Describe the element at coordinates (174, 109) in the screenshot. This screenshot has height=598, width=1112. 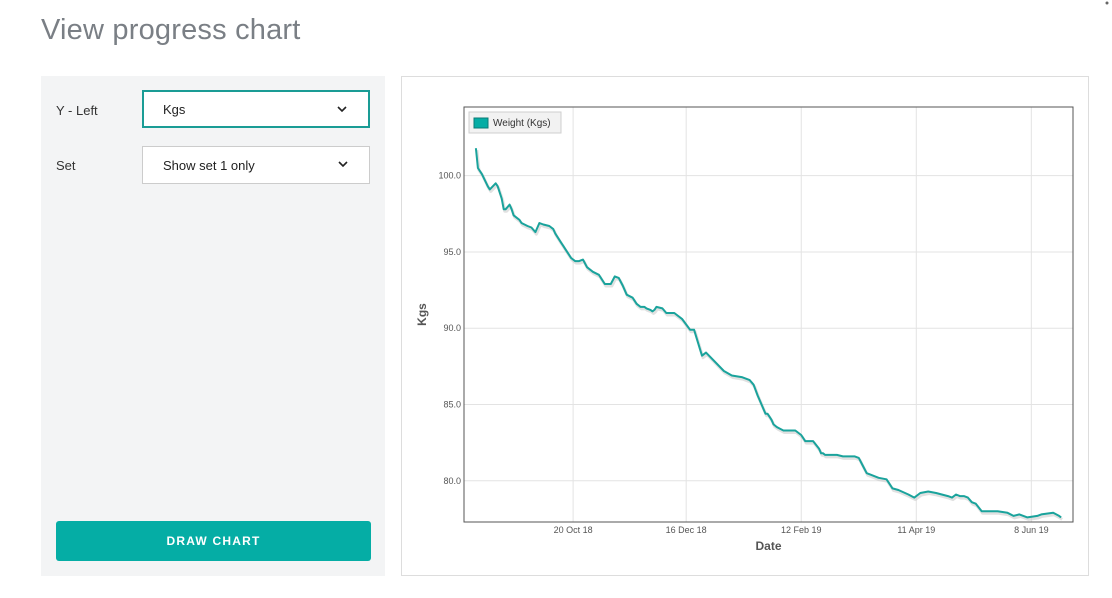
I see `y-left-select-value: Kgs` at that location.